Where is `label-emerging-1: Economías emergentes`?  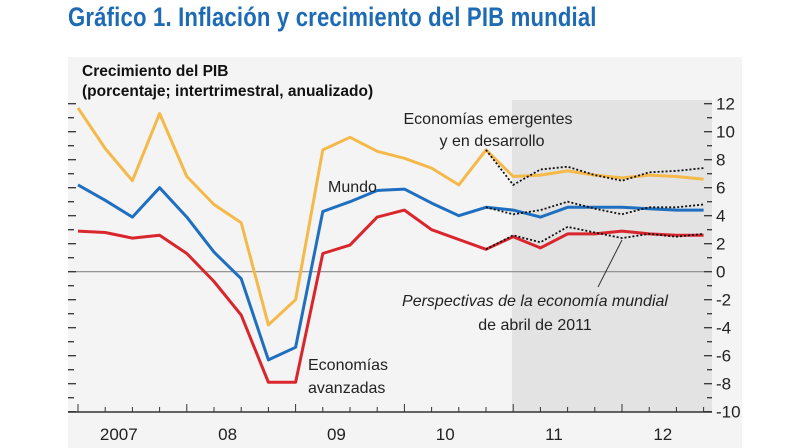
label-emerging-1: Economías emergentes is located at coordinates (488, 119).